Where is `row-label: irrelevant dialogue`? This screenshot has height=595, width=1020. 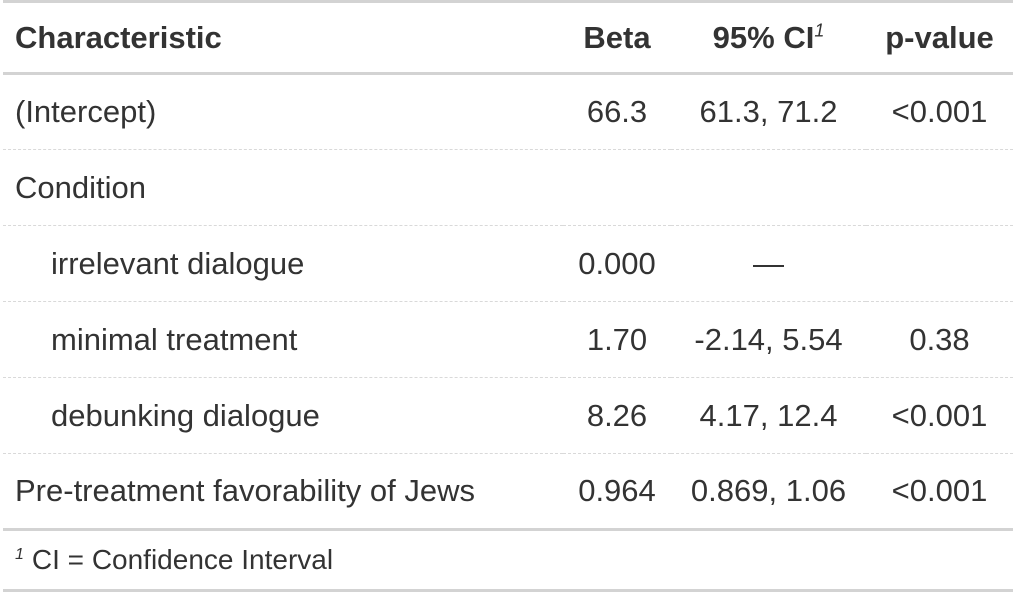 row-label: irrelevant dialogue is located at coordinates (283, 263).